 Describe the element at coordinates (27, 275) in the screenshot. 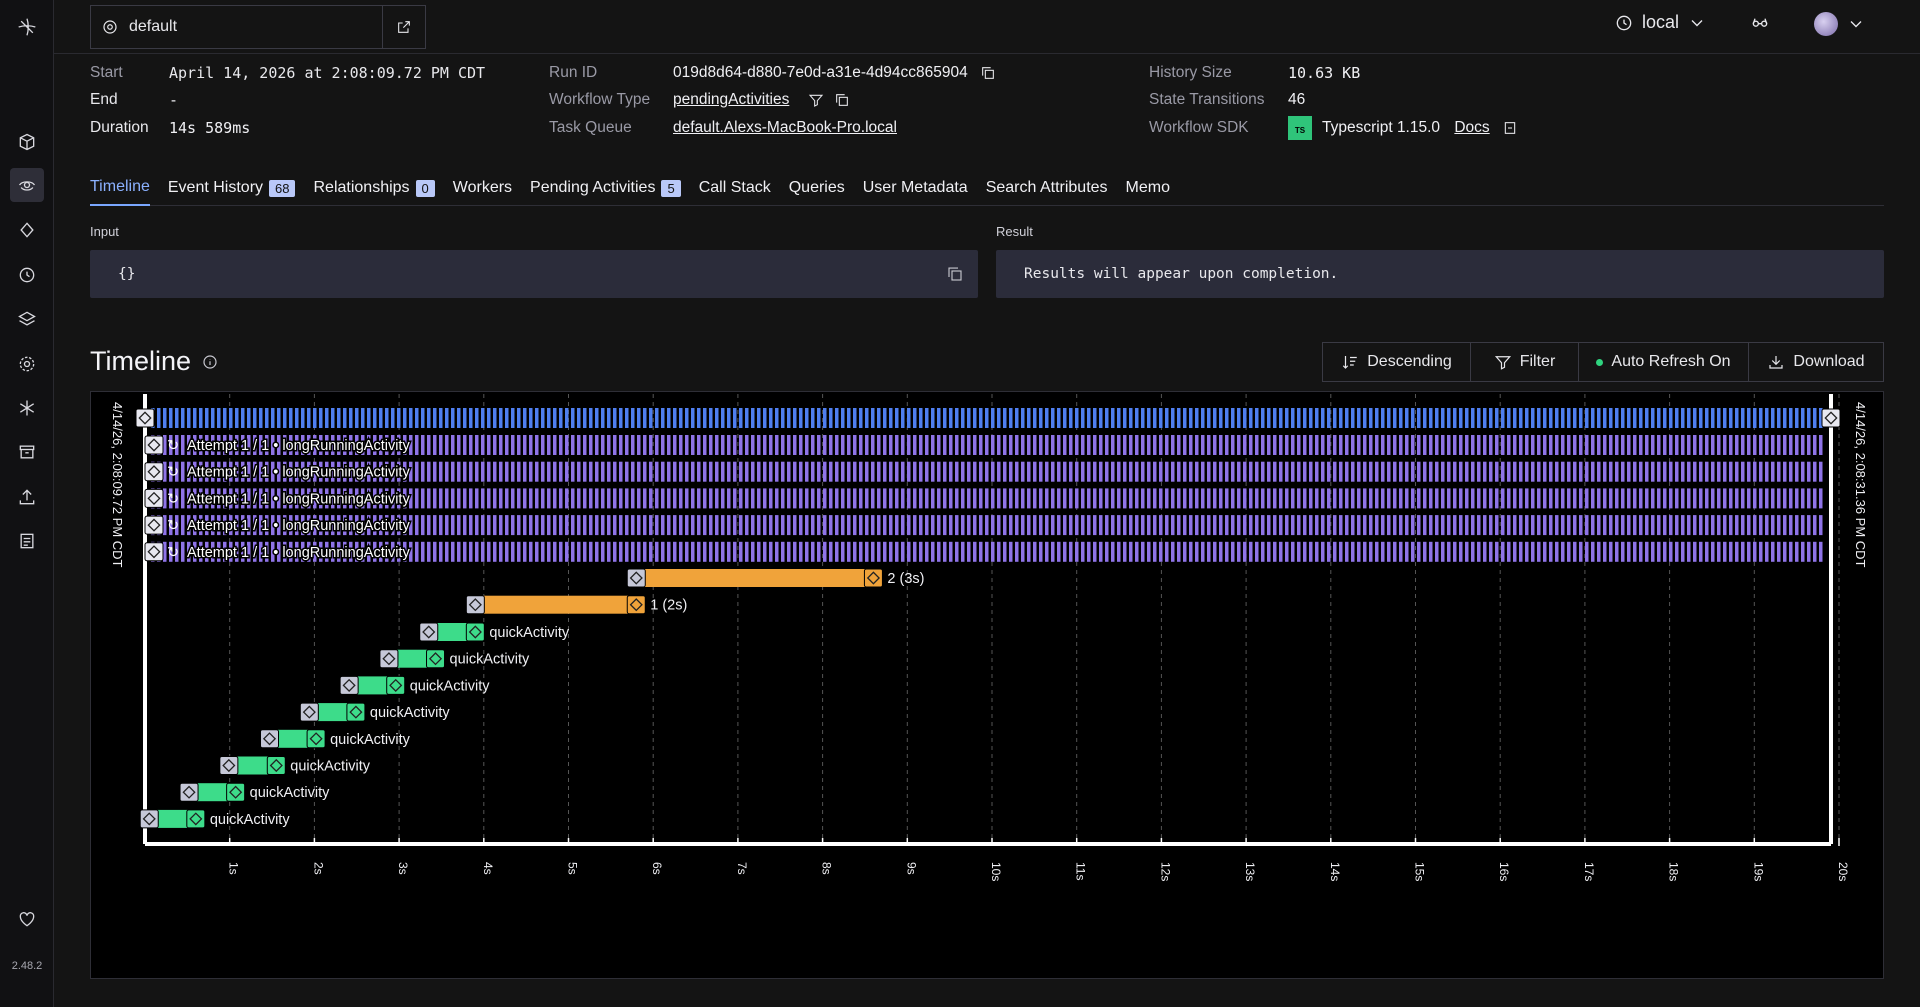

I see `schedules-clock-icon` at that location.